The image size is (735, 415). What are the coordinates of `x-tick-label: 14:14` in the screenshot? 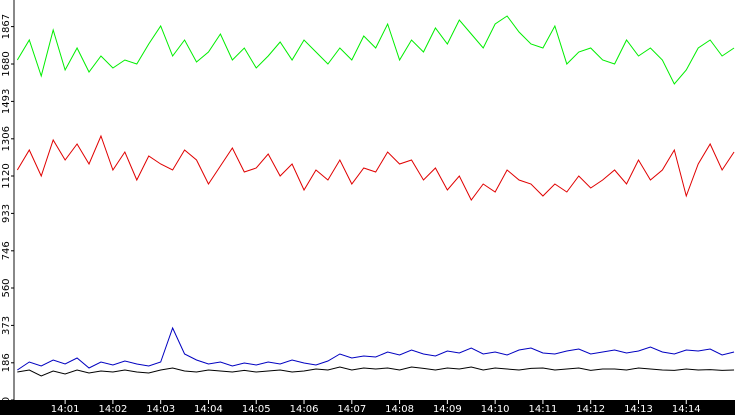 It's located at (686, 409).